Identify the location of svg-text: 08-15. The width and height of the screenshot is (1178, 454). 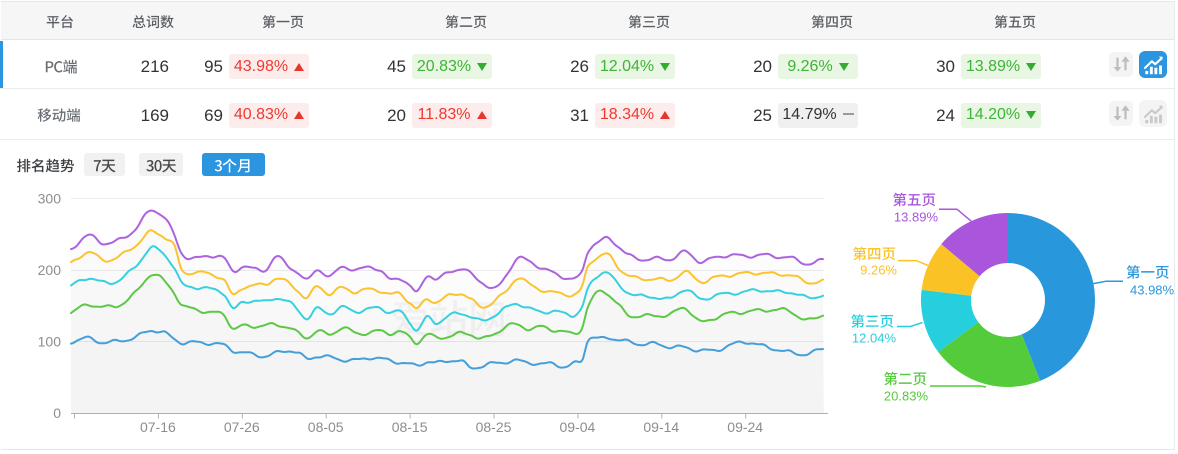
(410, 427).